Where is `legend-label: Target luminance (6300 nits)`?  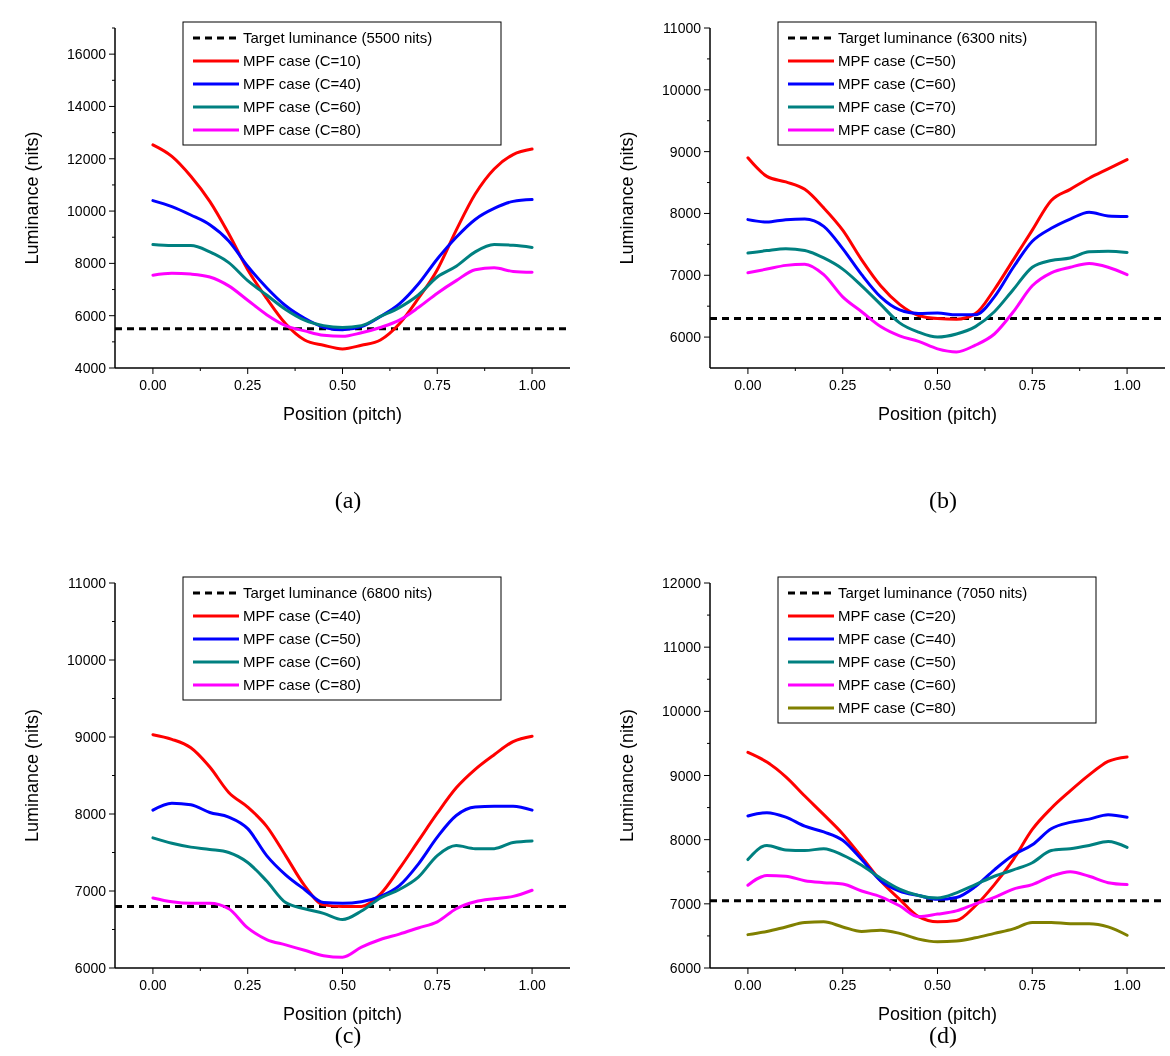 legend-label: Target luminance (6300 nits) is located at coordinates (933, 37).